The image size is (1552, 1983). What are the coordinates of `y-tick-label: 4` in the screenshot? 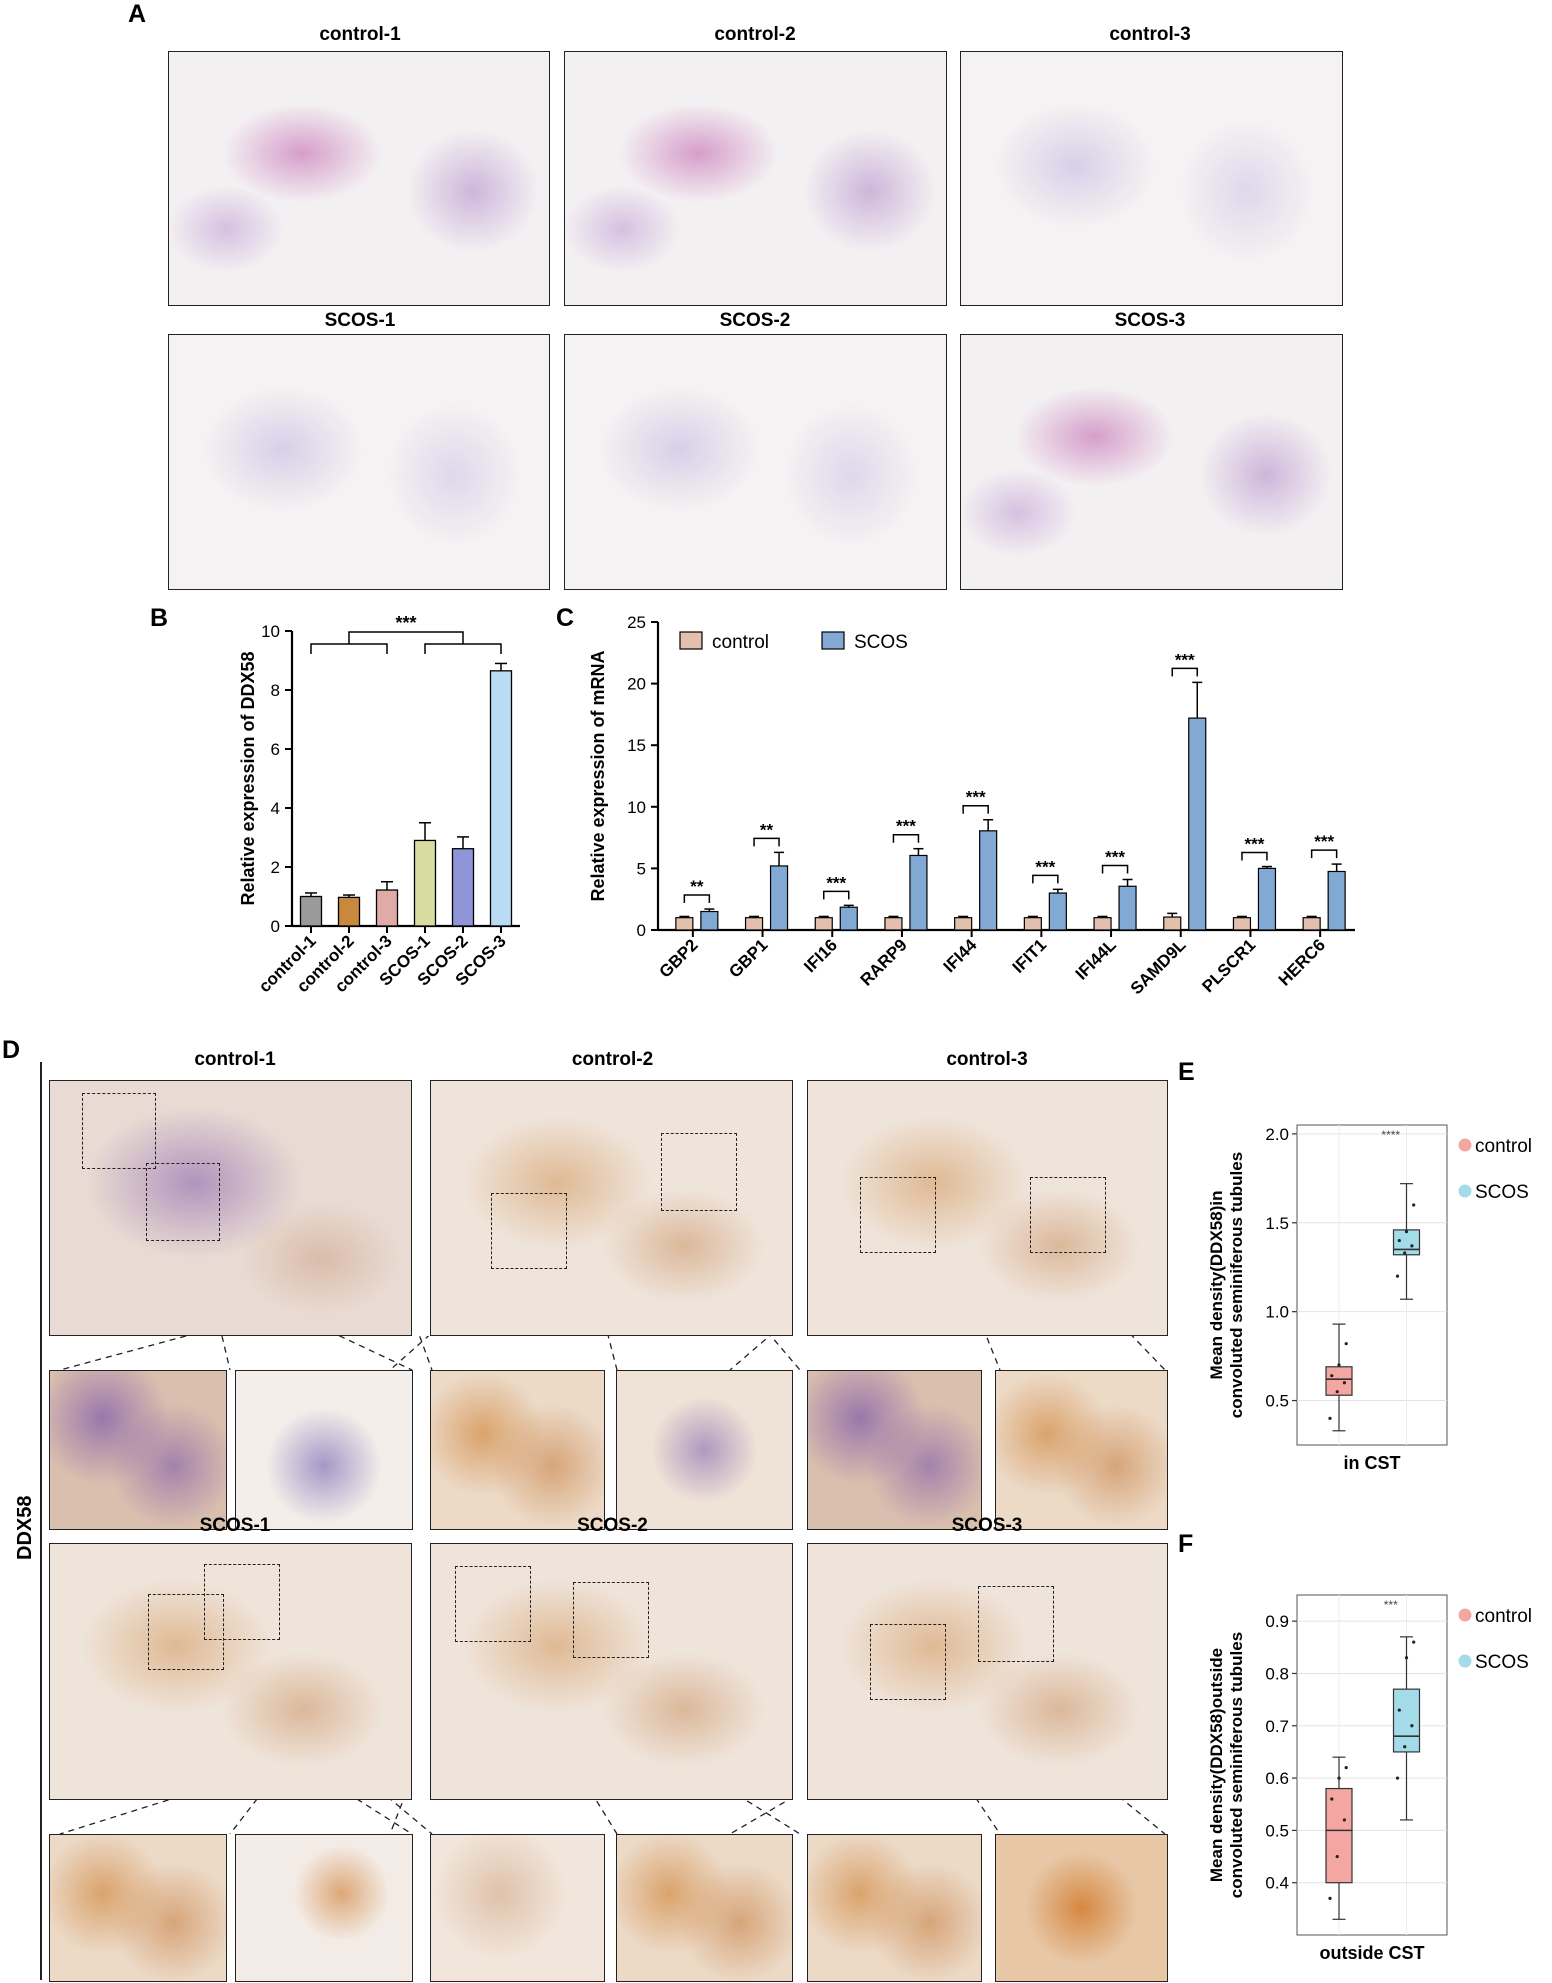 It's located at (275, 808).